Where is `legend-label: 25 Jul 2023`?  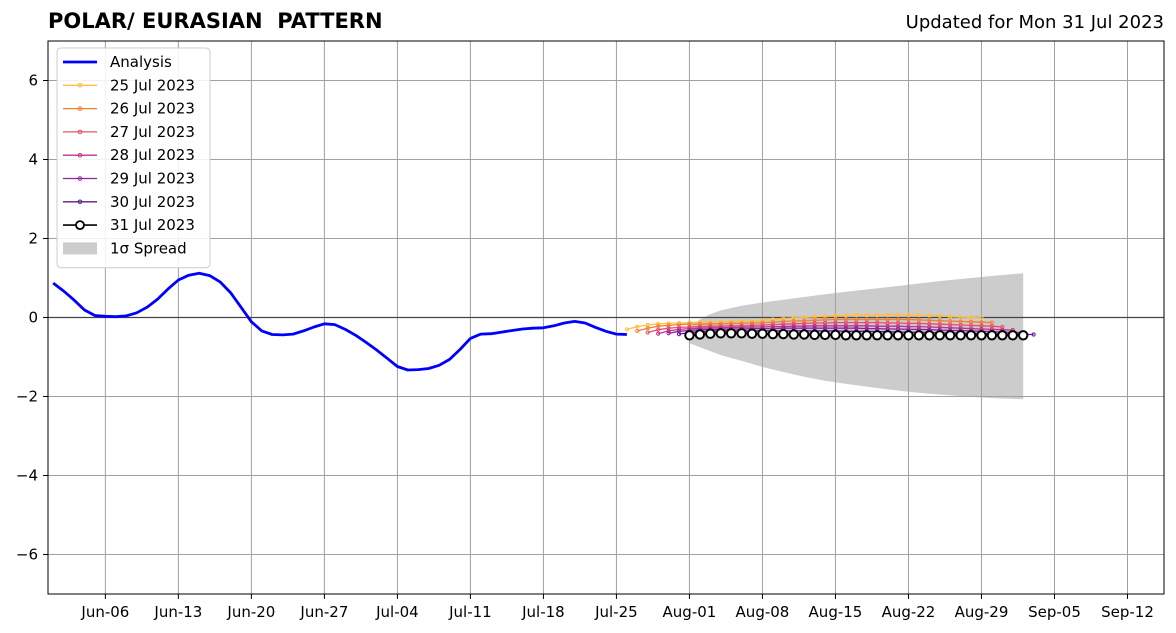
legend-label: 25 Jul 2023 is located at coordinates (152, 85).